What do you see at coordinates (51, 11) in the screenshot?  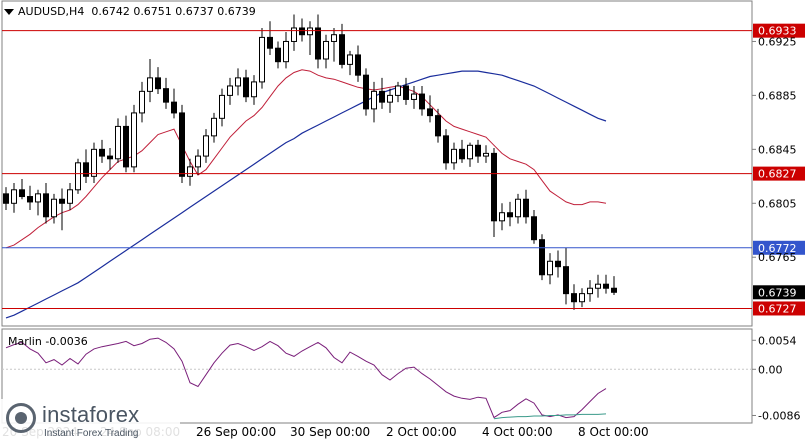 I see `symbol-label: AUDUSD,H4` at bounding box center [51, 11].